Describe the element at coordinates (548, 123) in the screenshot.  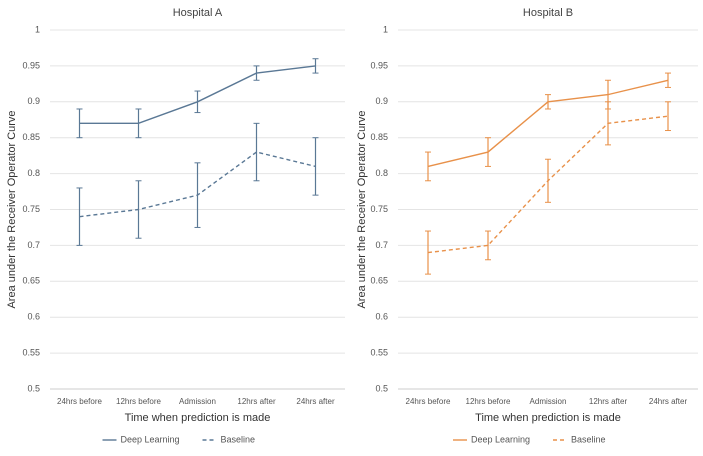
I see `series-line` at that location.